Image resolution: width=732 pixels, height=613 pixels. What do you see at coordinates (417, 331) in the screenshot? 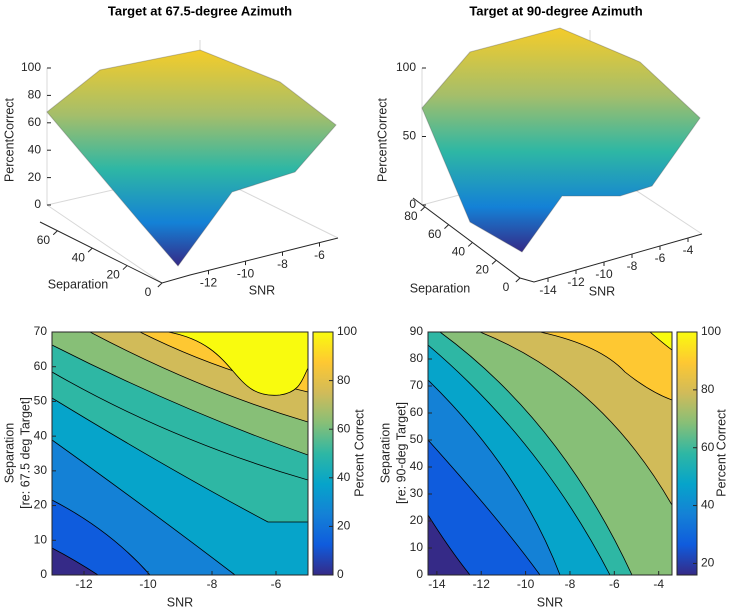
I see `y-tick-label: 90` at bounding box center [417, 331].